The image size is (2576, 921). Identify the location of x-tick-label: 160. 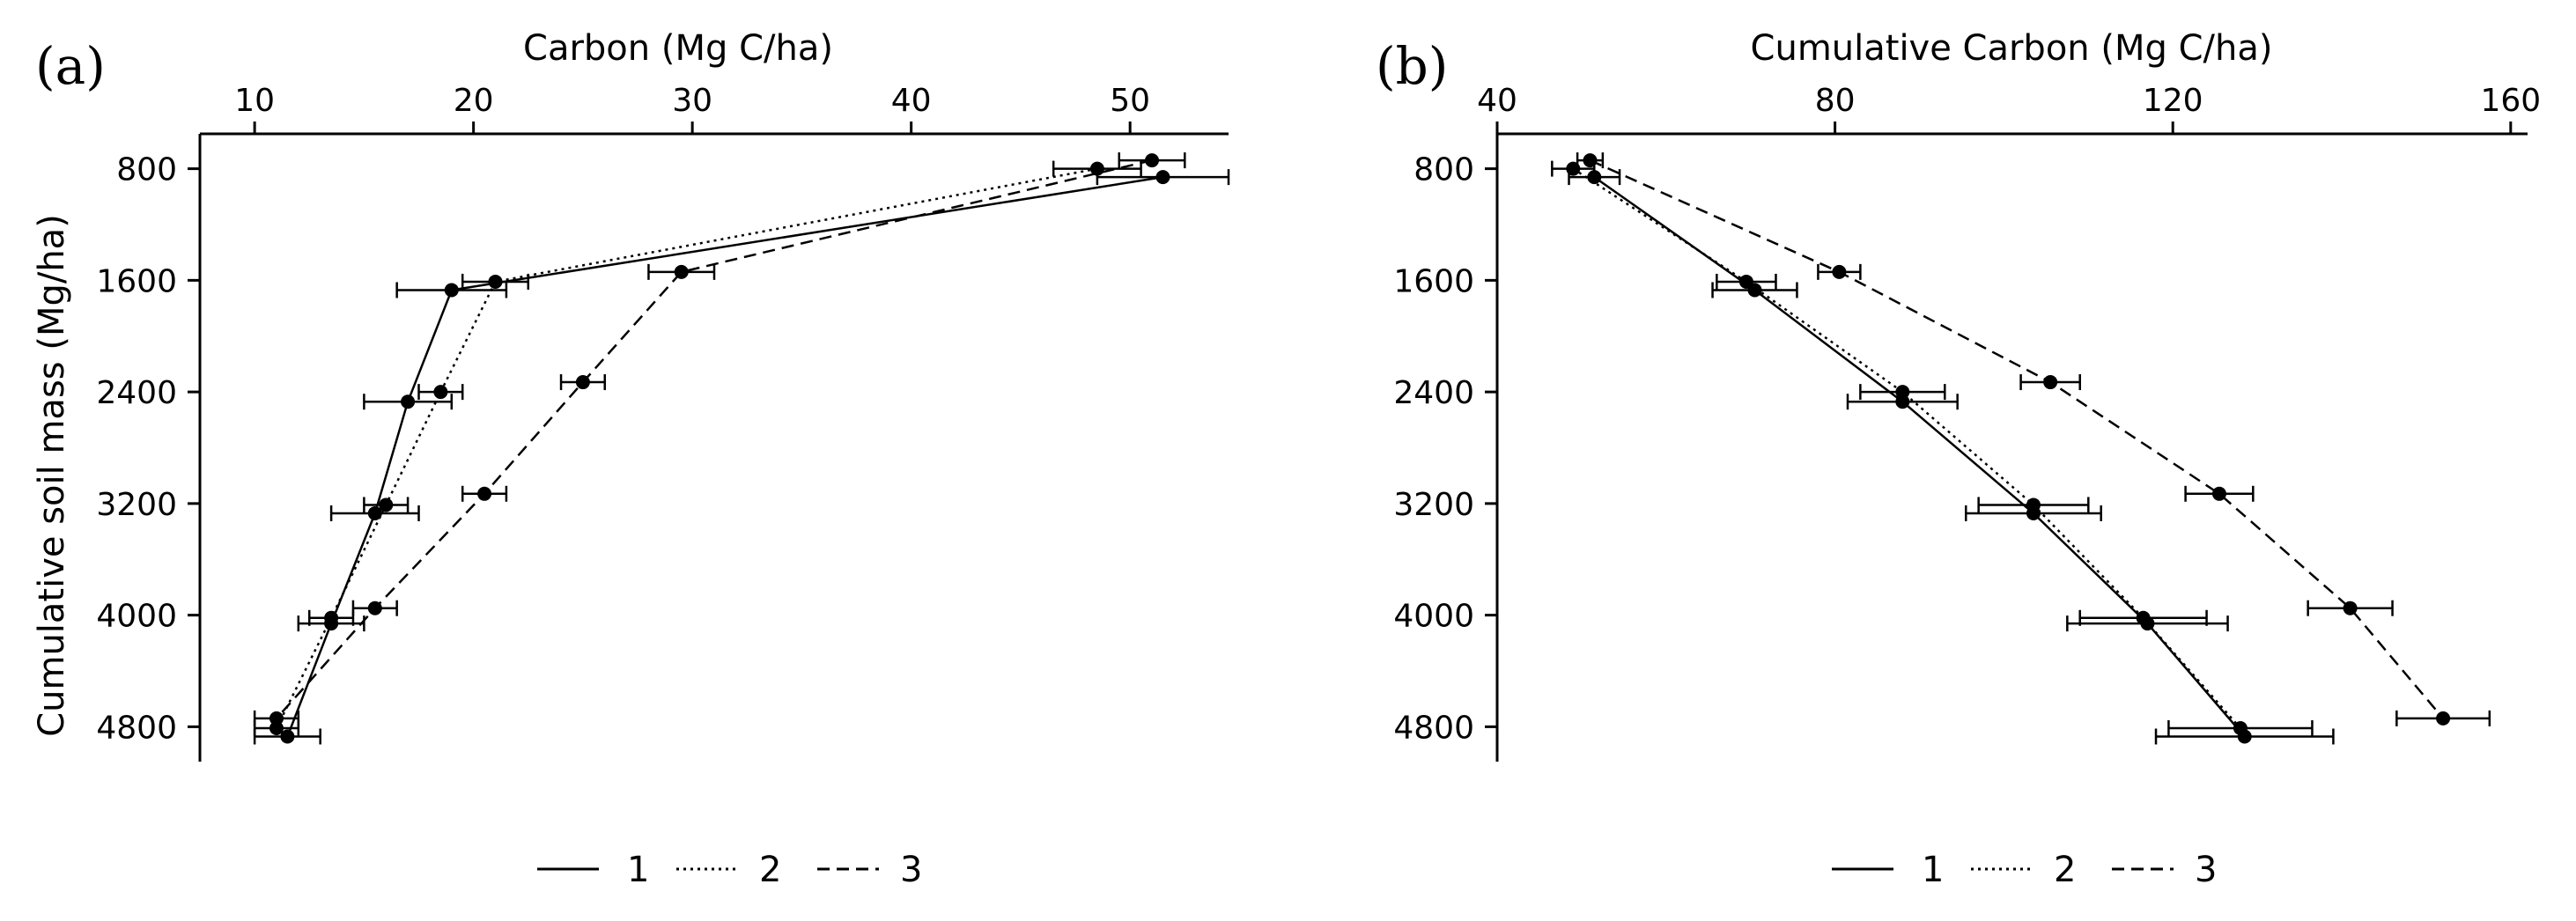
(2510, 101).